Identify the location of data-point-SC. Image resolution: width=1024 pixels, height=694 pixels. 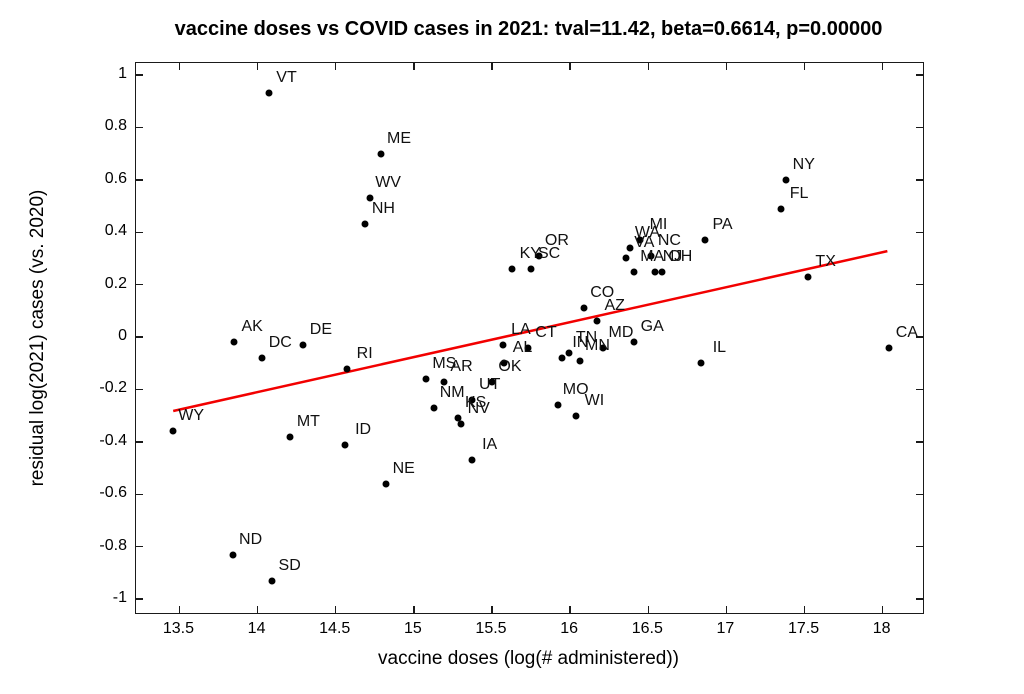
(531, 269).